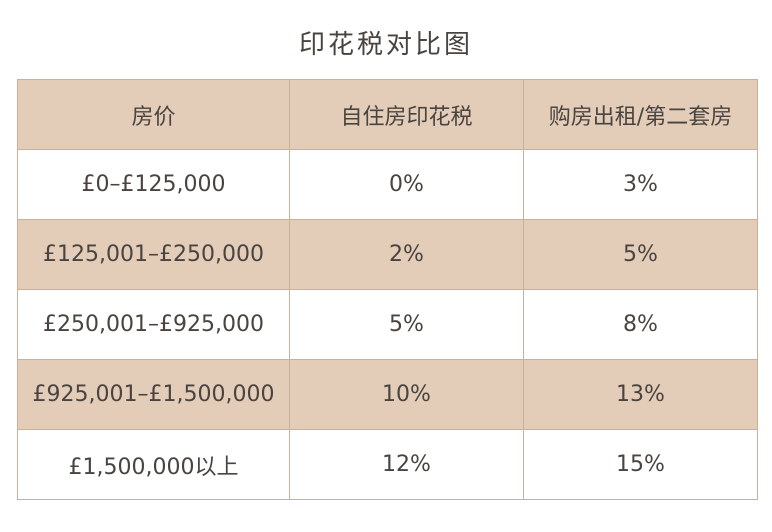 This screenshot has width=772, height=532. I want to click on owner-rate-cell: 10%, so click(406, 394).